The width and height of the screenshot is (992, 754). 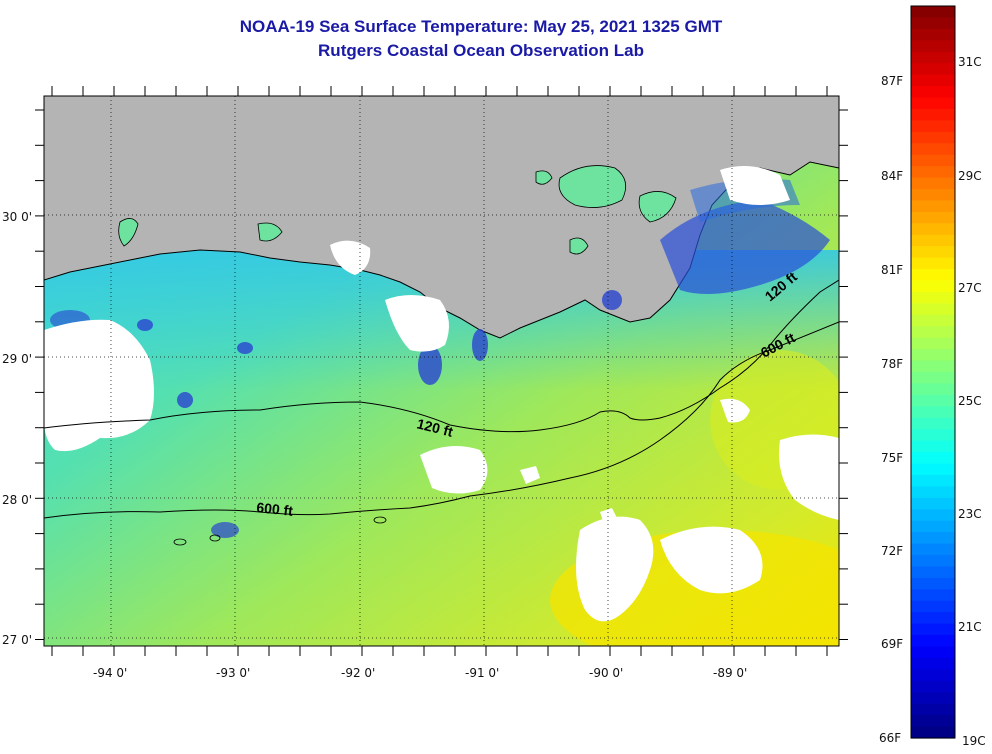 What do you see at coordinates (275, 509) in the screenshot?
I see `contour-label-600ft: 600 ft` at bounding box center [275, 509].